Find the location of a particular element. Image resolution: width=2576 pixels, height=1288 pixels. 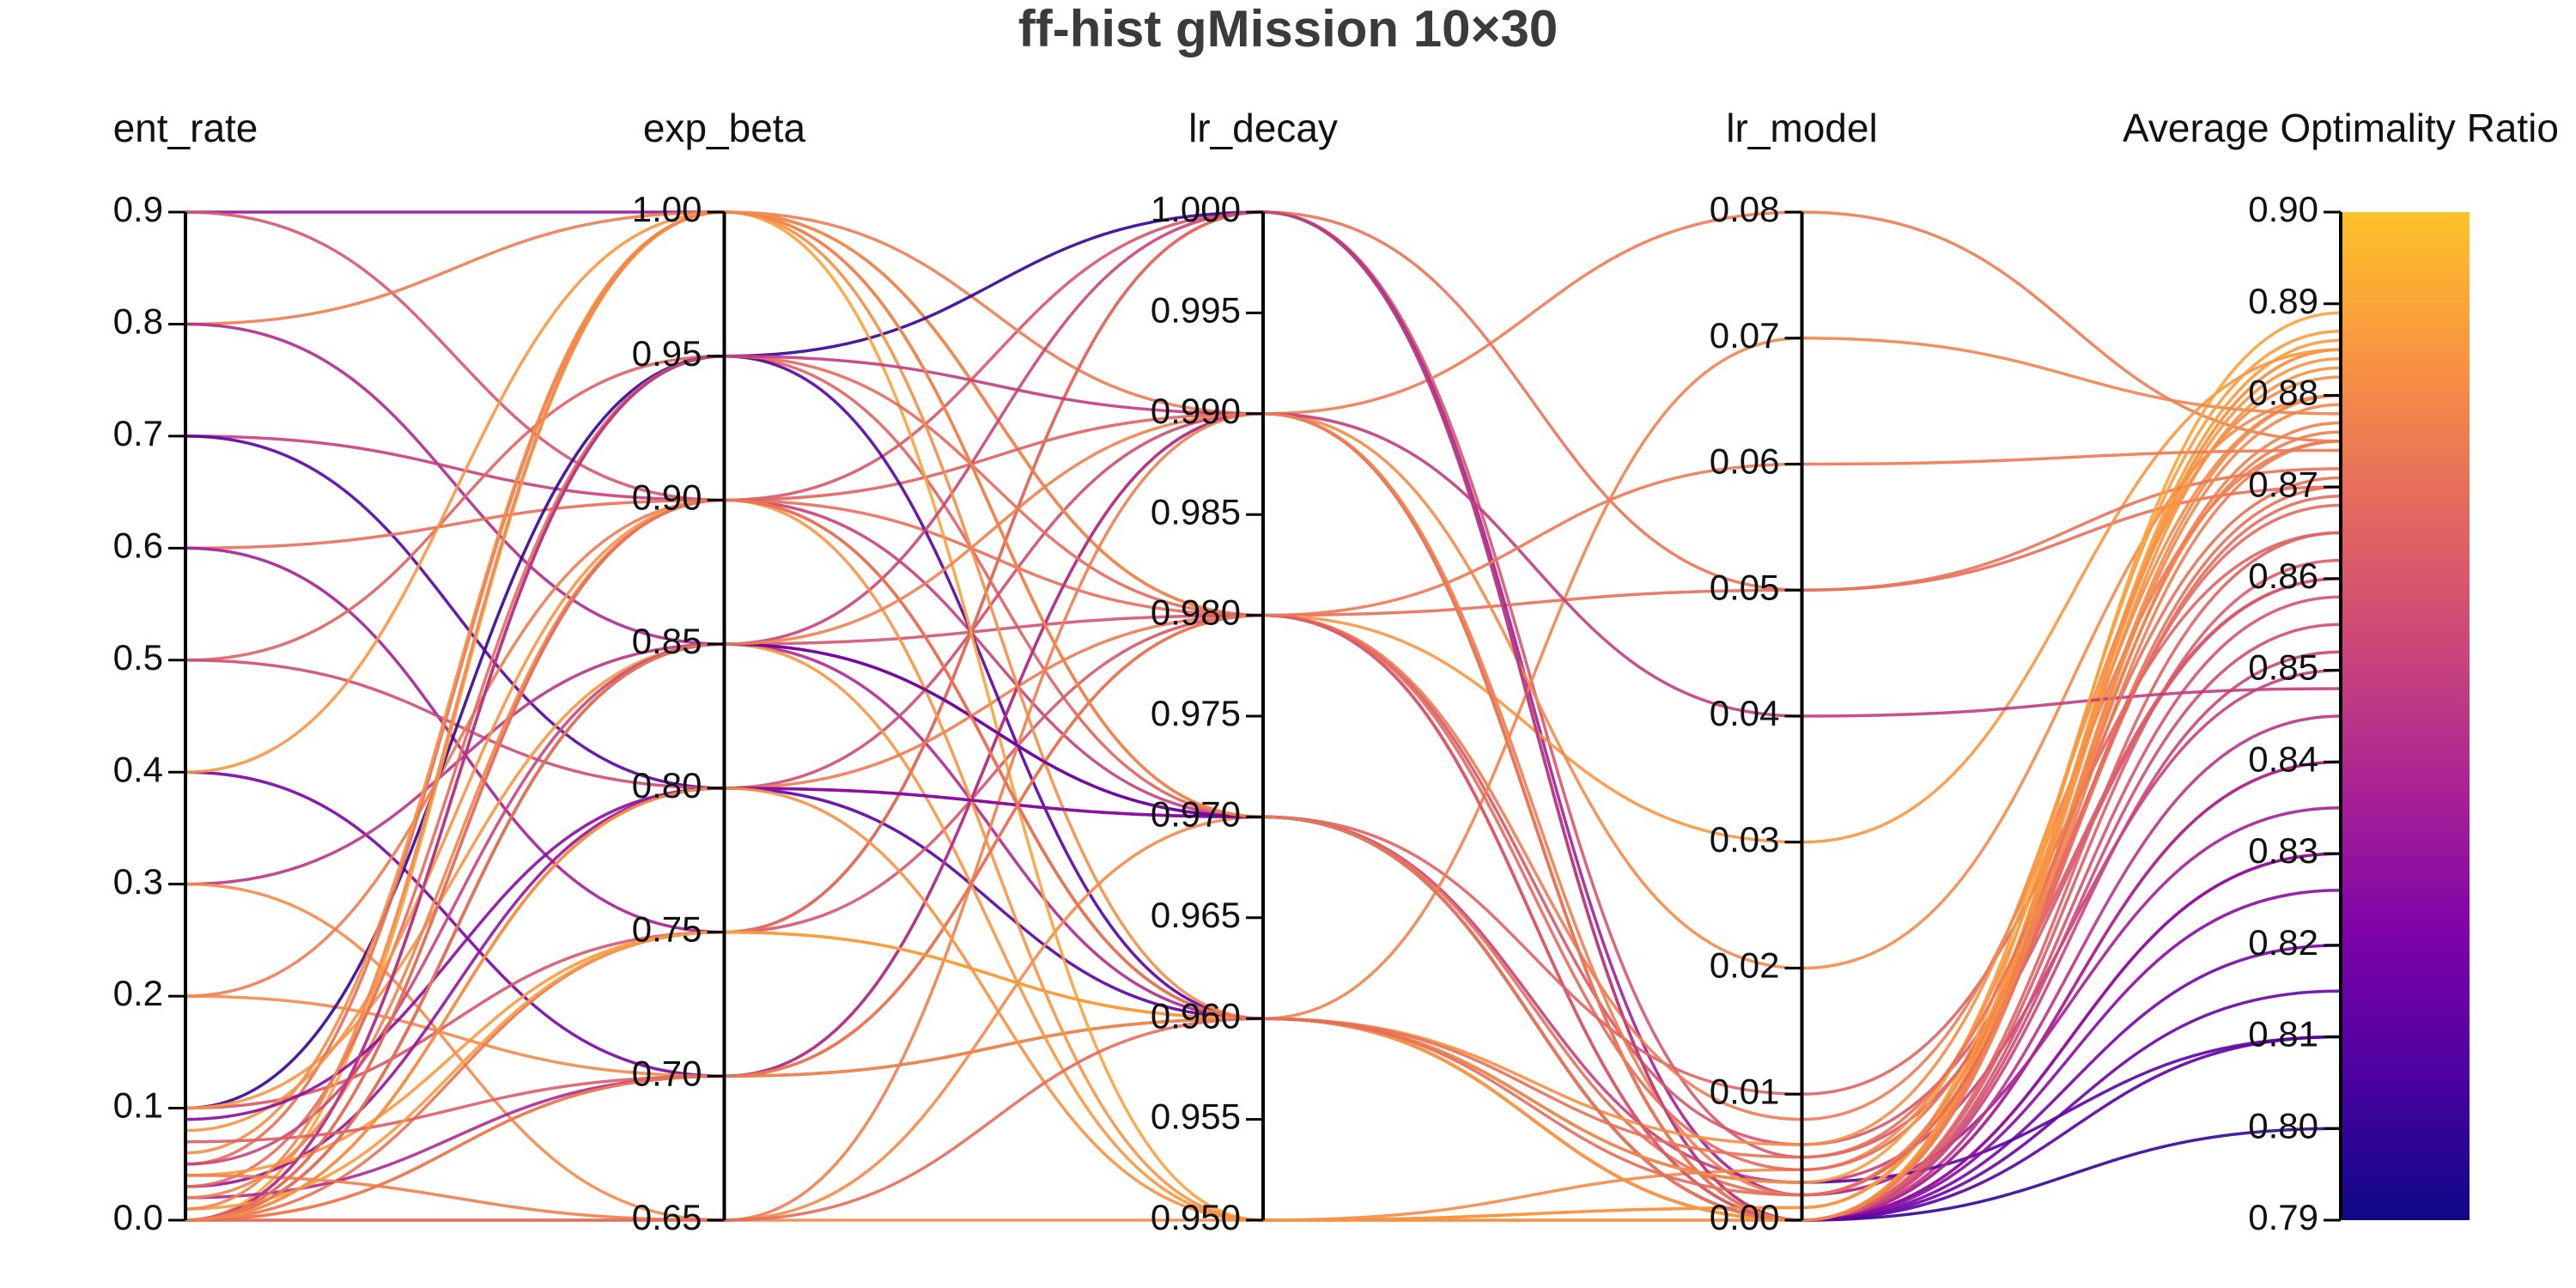

tick-label: 0.79 is located at coordinates (2283, 1217).